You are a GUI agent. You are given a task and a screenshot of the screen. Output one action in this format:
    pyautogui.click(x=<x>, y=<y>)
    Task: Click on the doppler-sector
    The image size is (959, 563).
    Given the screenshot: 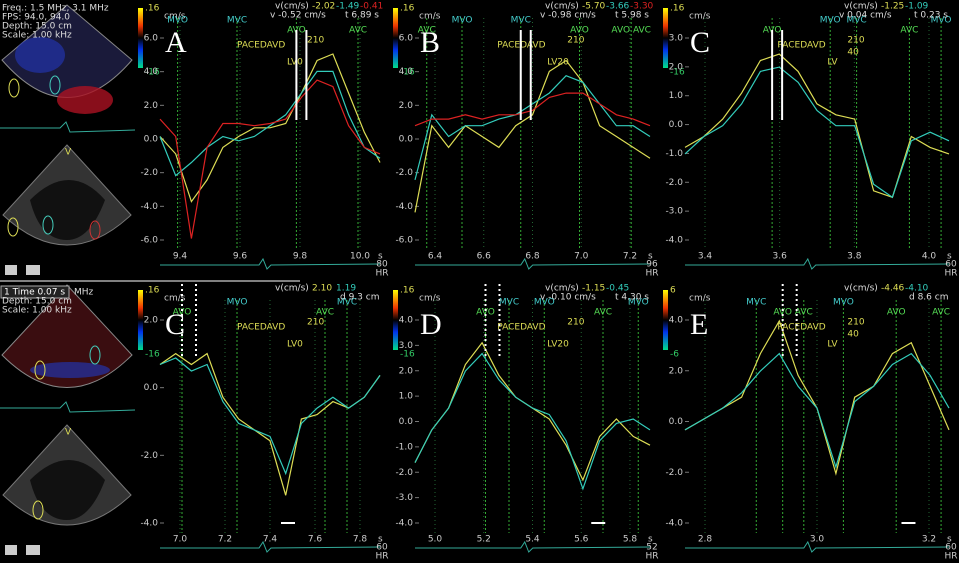 What is the action you would take?
    pyautogui.click(x=67, y=336)
    